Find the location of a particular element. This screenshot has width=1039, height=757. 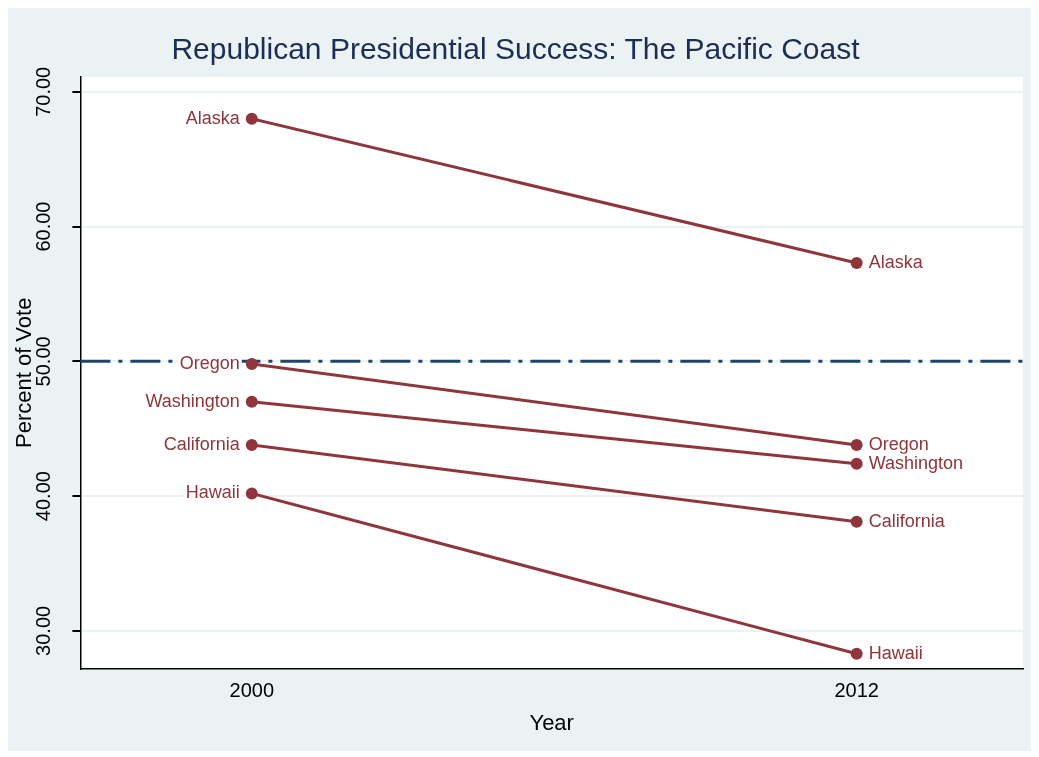

x-axis-title: Year is located at coordinates (551, 722).